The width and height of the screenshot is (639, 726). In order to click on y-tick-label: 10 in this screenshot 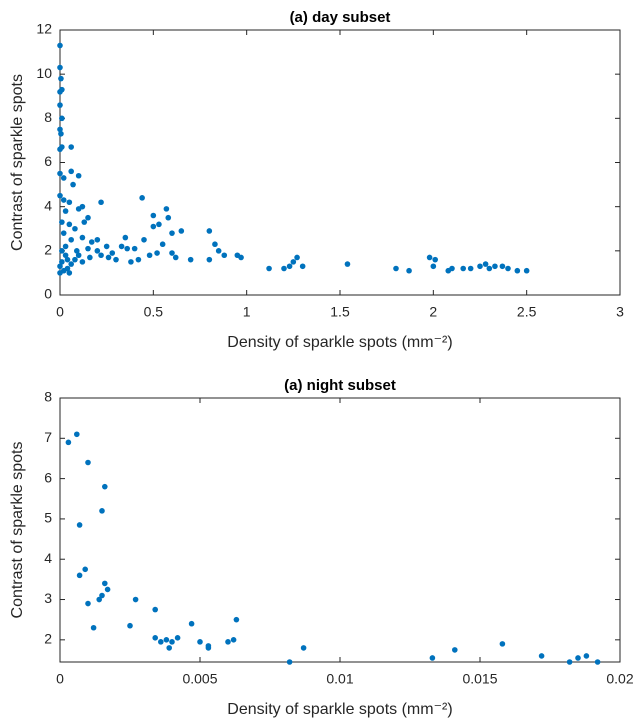, I will do `click(44, 73)`.